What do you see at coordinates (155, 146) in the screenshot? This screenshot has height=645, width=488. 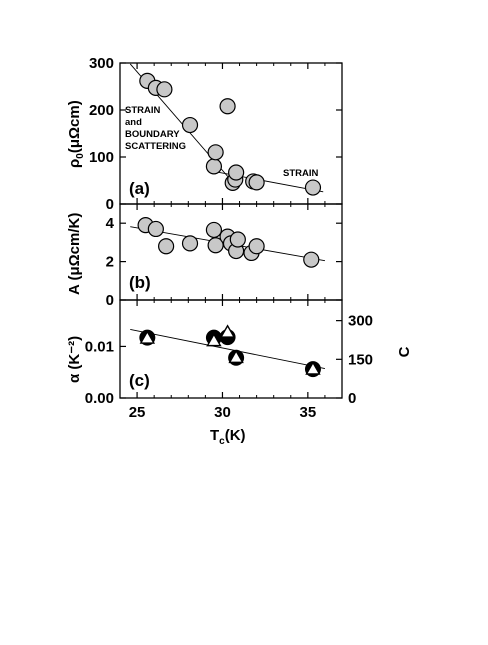 I see `annotation-line-4: SCATTERING` at bounding box center [155, 146].